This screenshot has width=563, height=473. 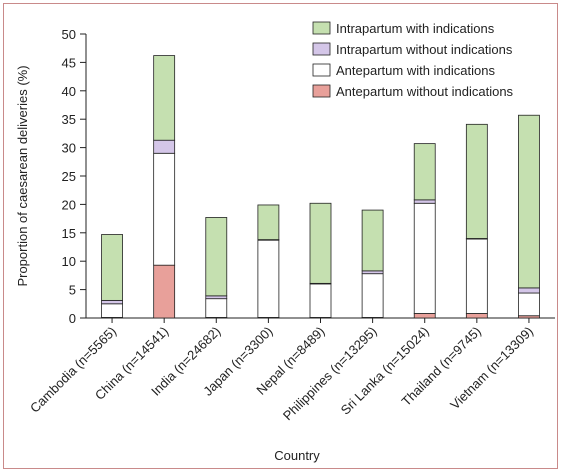 I want to click on y-tick-label: 35, so click(x=69, y=119).